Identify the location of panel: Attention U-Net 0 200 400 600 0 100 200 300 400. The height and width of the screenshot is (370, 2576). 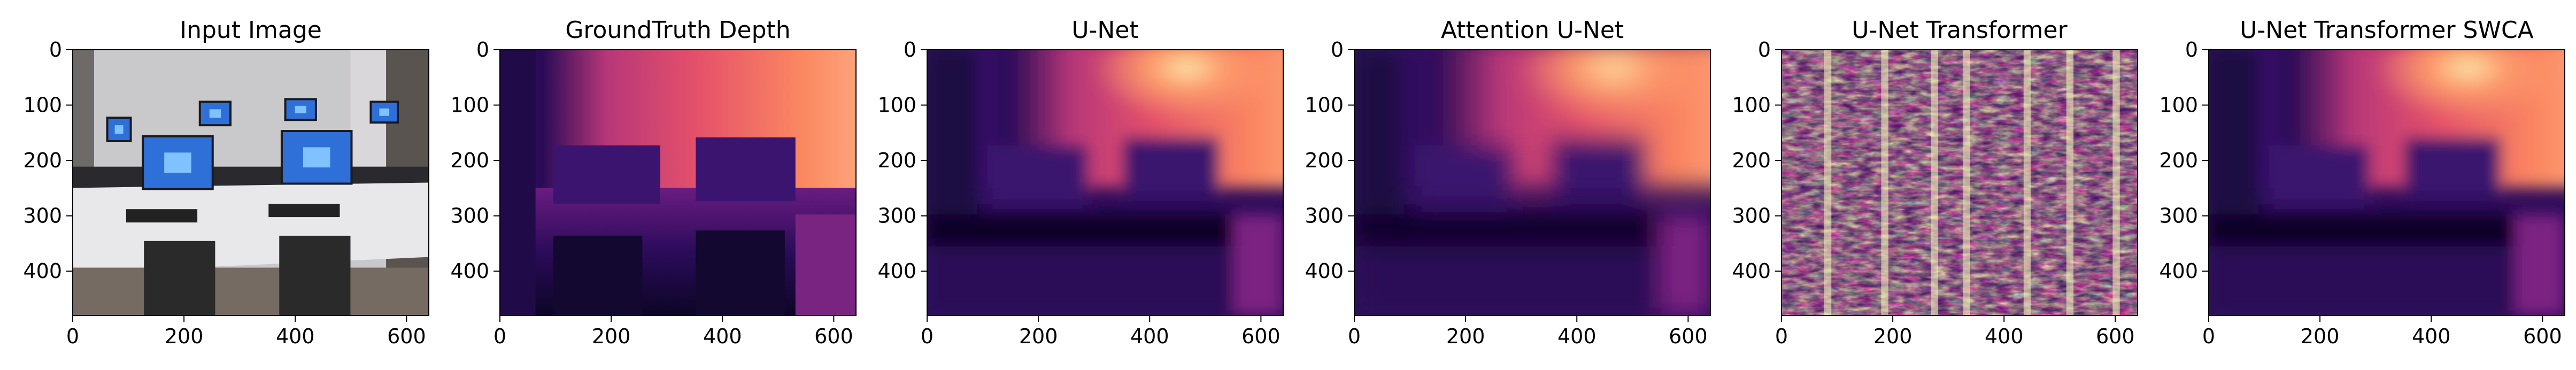
(1508, 182).